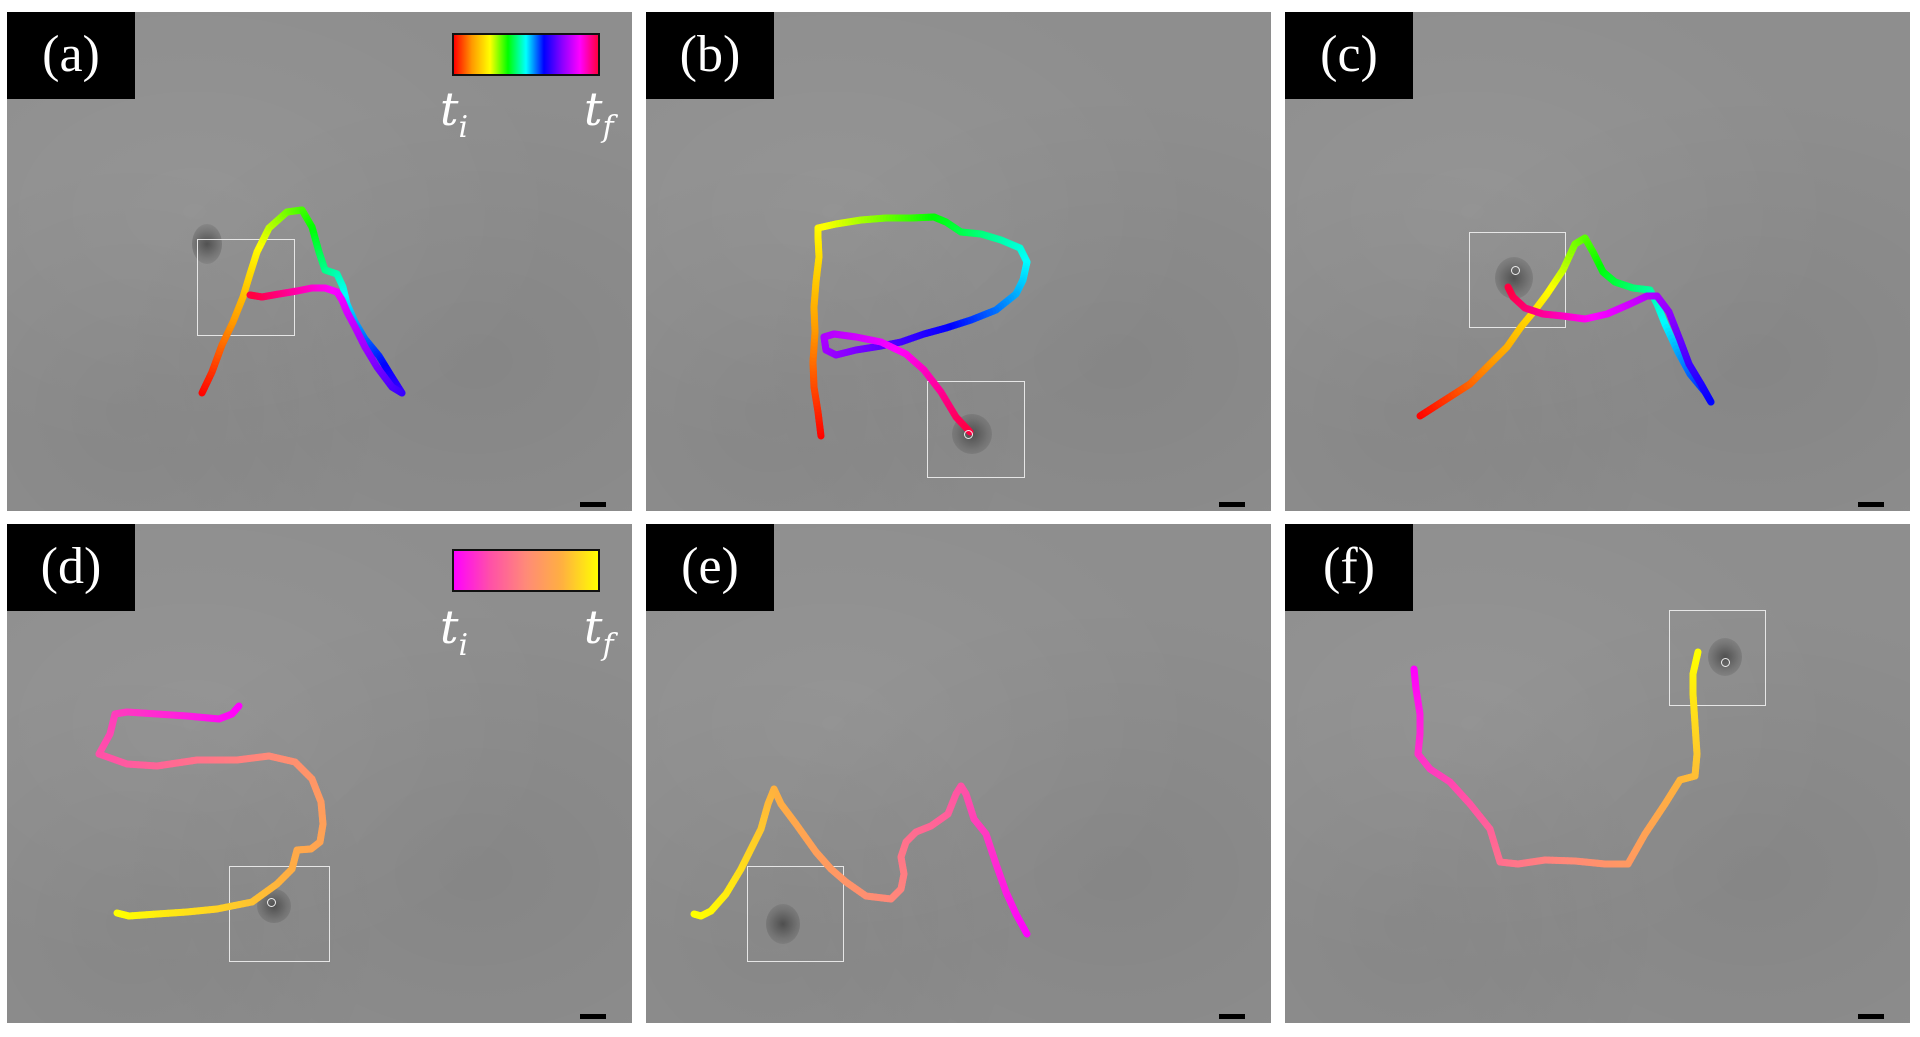 The width and height of the screenshot is (1920, 1037). What do you see at coordinates (860, 860) in the screenshot?
I see `trajectory-e` at bounding box center [860, 860].